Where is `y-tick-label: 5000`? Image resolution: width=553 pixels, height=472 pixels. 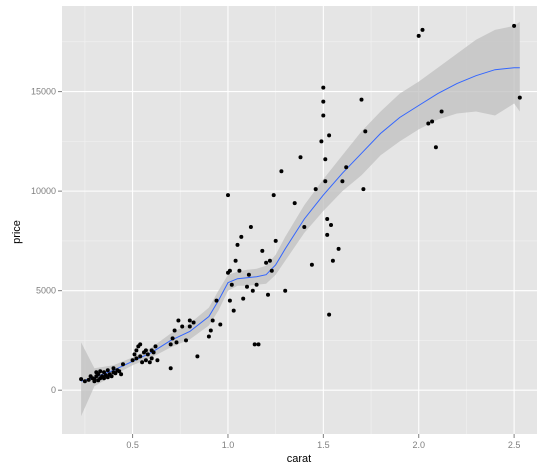
y-tick-label: 5000 is located at coordinates (46, 291).